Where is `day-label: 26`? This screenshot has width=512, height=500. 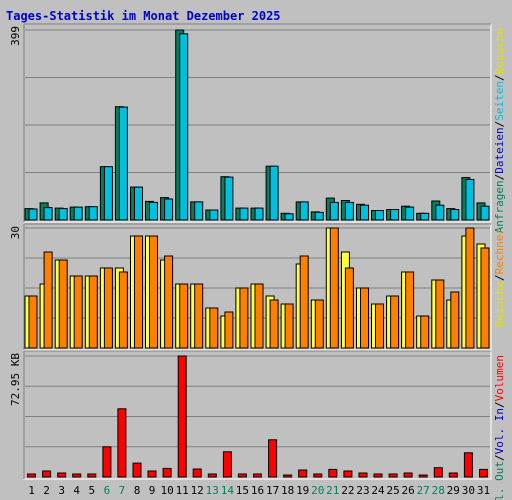 day-label: 26 is located at coordinates (407, 490).